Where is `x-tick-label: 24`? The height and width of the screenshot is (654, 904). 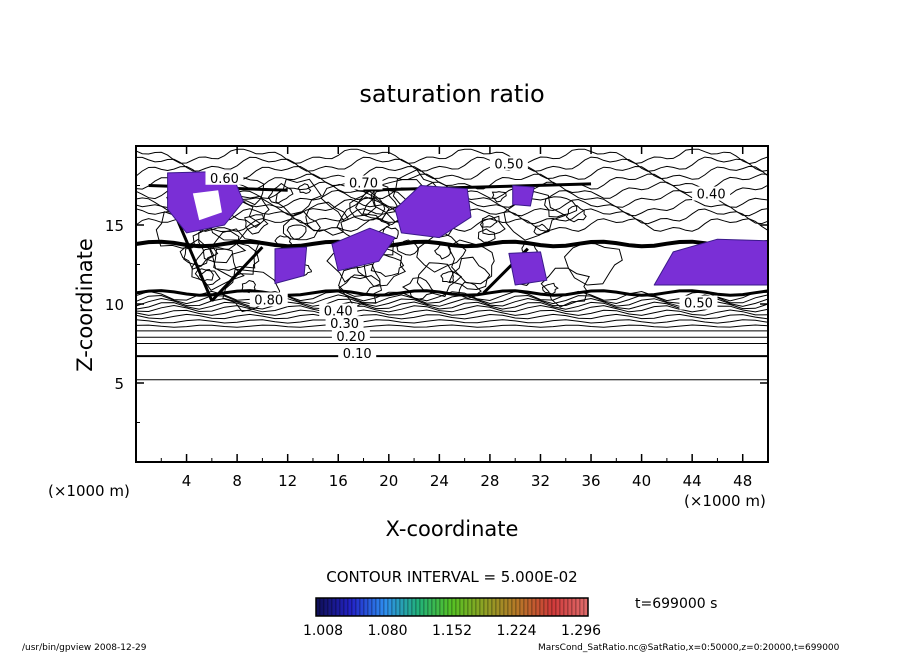 x-tick-label: 24 is located at coordinates (439, 481).